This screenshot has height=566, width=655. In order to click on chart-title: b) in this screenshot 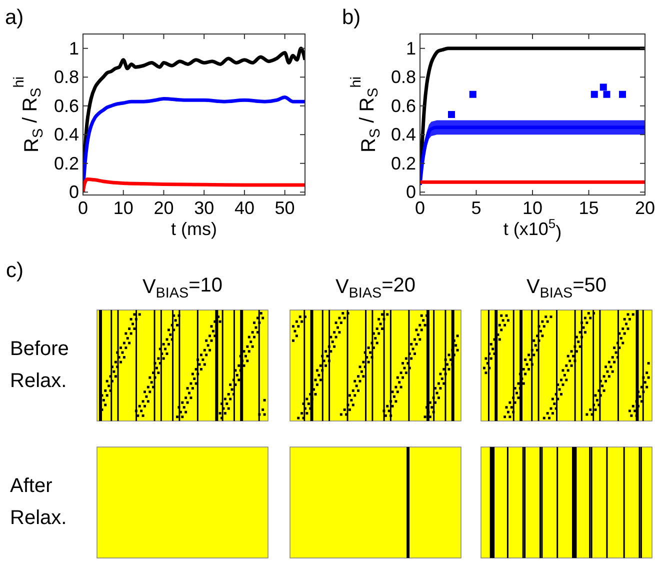, I will do `click(351, 17)`.